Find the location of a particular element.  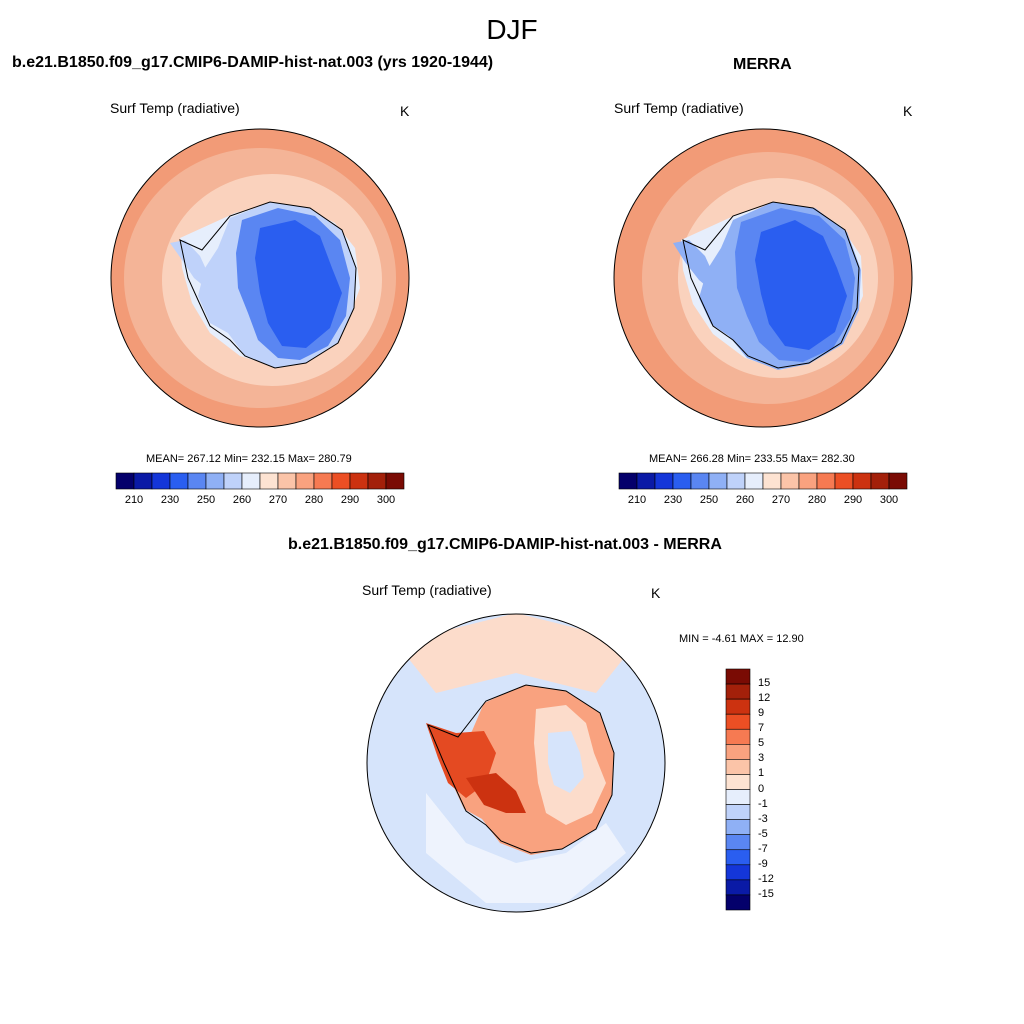

panel-diff-map is located at coordinates (516, 763).